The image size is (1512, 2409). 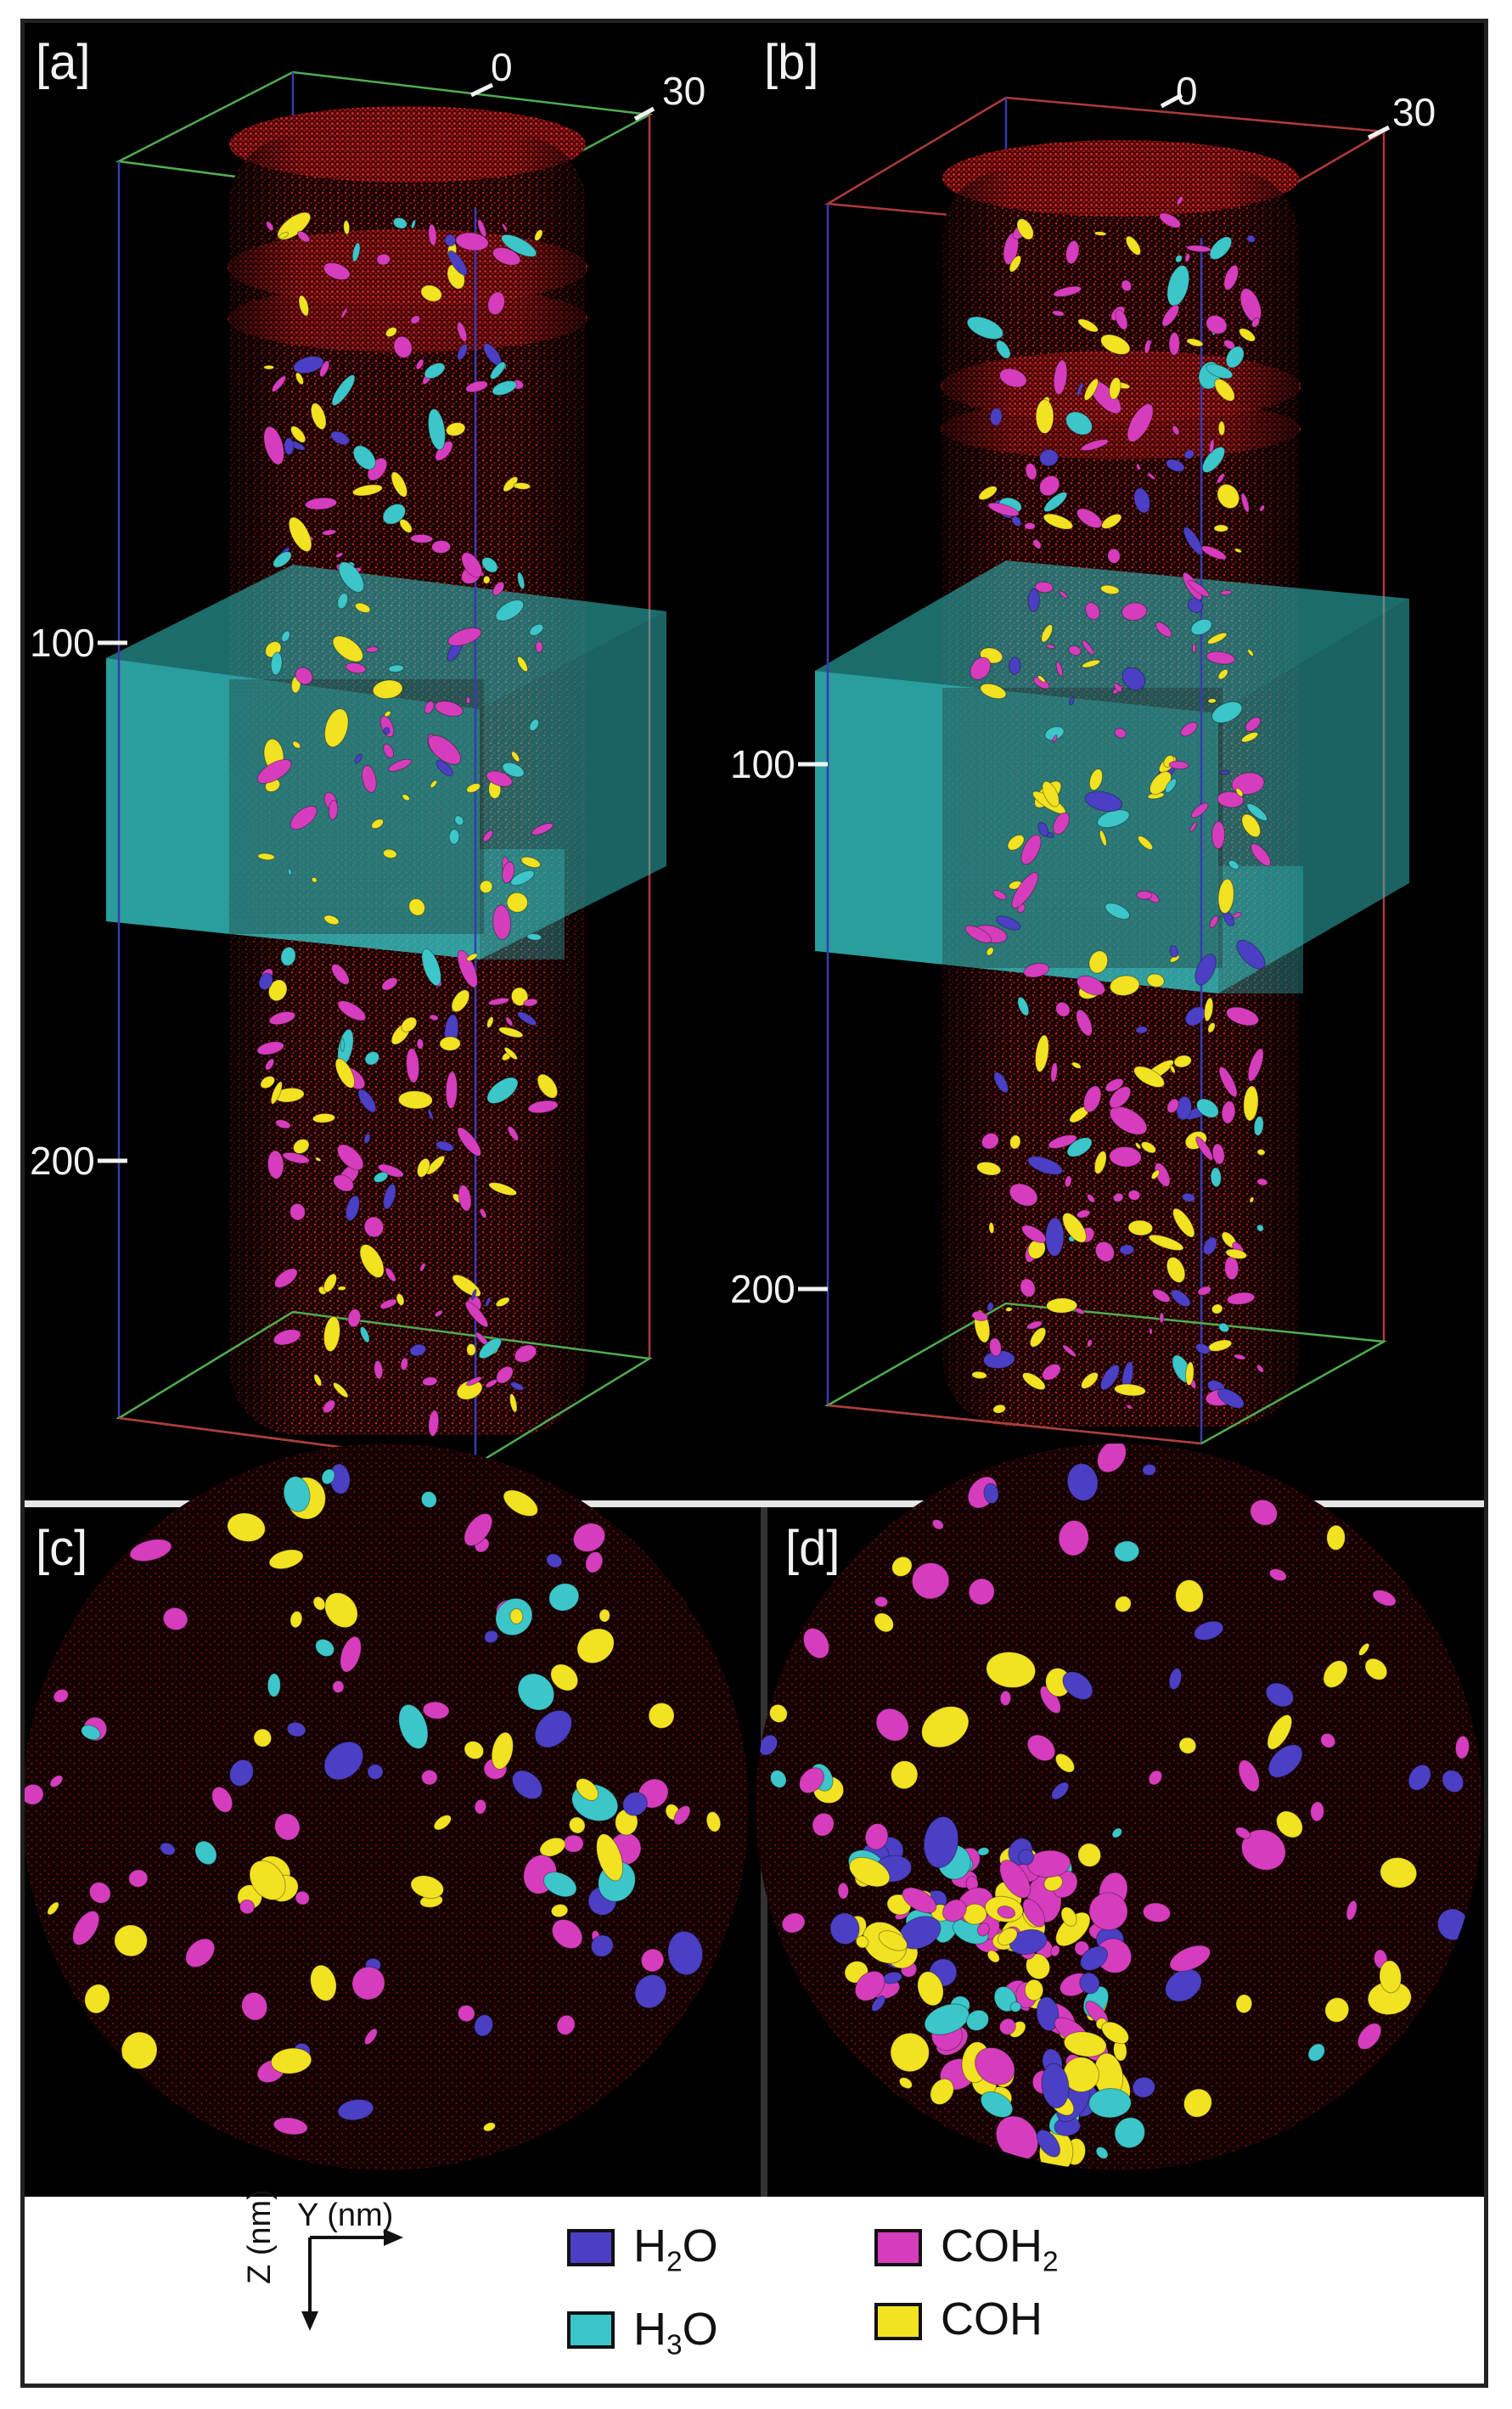 I want to click on y-axis-label: Y (nm), so click(x=345, y=2215).